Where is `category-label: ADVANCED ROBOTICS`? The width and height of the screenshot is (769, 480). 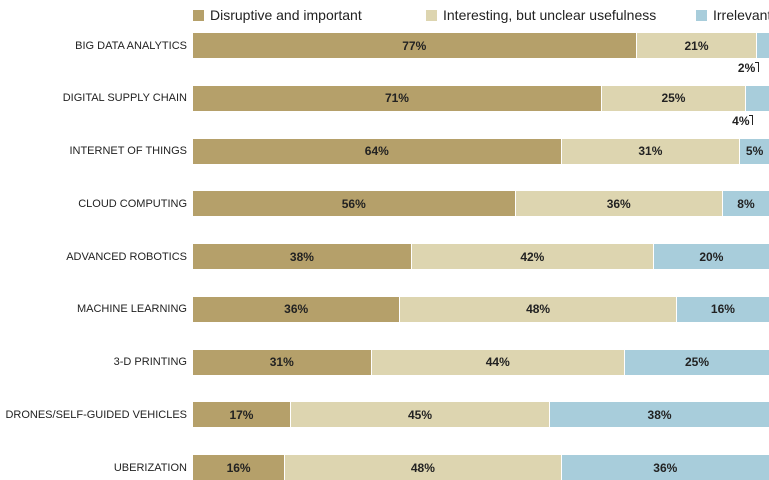
category-label: ADVANCED ROBOTICS is located at coordinates (126, 256).